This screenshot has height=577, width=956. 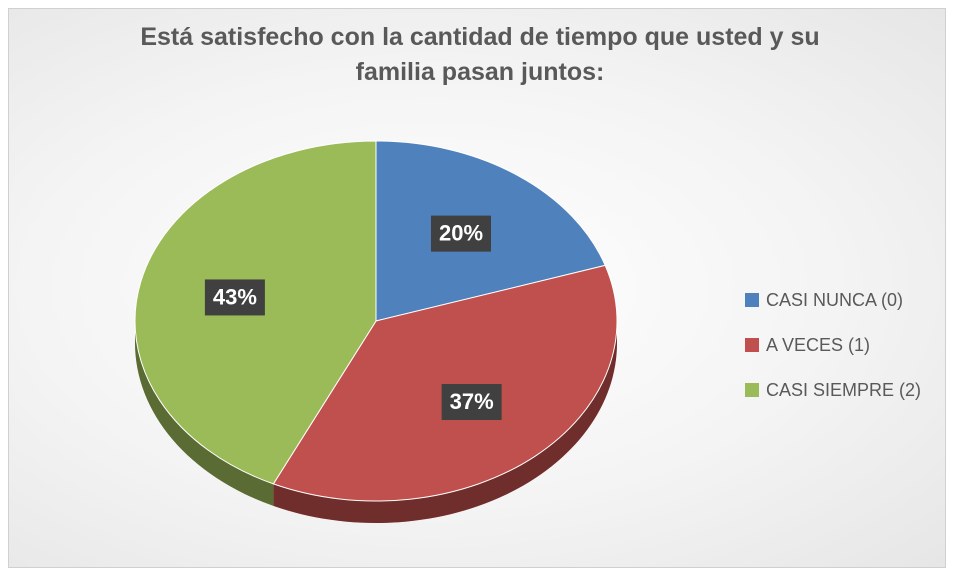 I want to click on data-label: 37%, so click(x=472, y=401).